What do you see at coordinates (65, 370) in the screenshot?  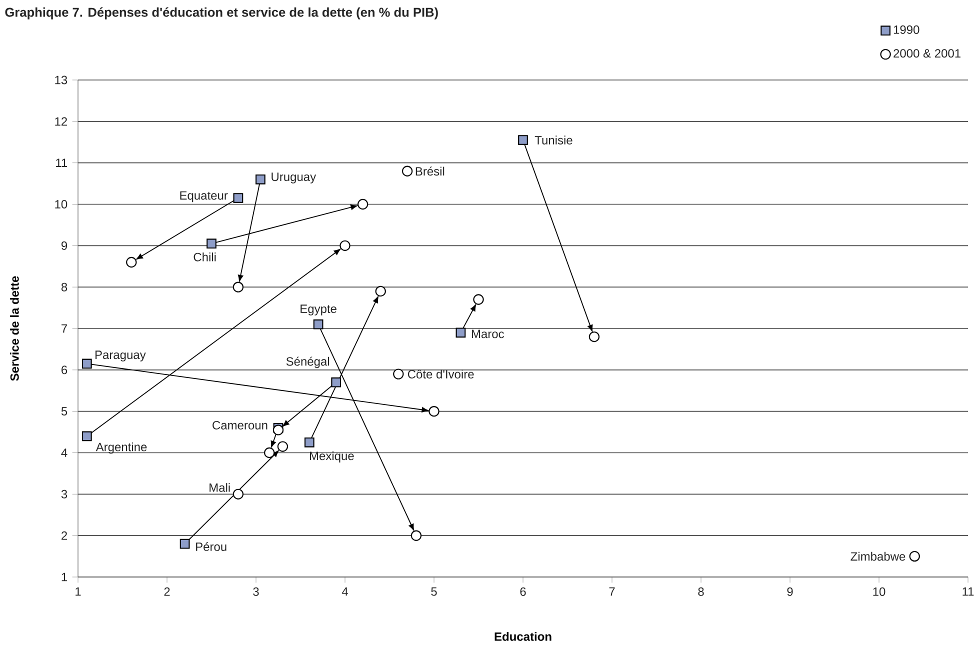 I see `y-tick-label: 6` at bounding box center [65, 370].